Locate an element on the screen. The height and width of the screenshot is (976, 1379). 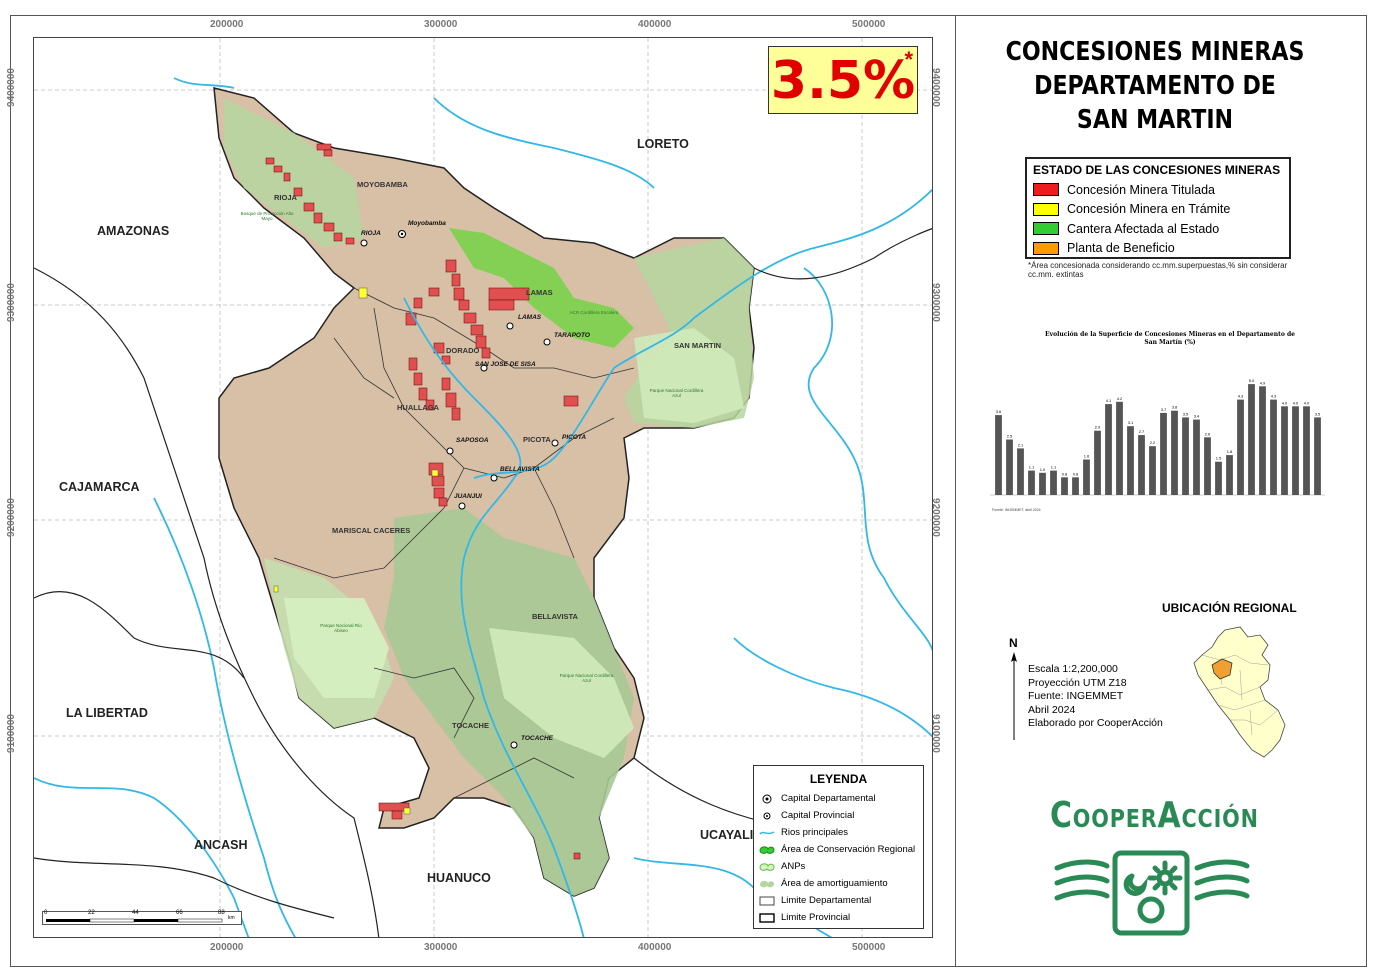
chart-value-label: 1.0 is located at coordinates (1043, 469).